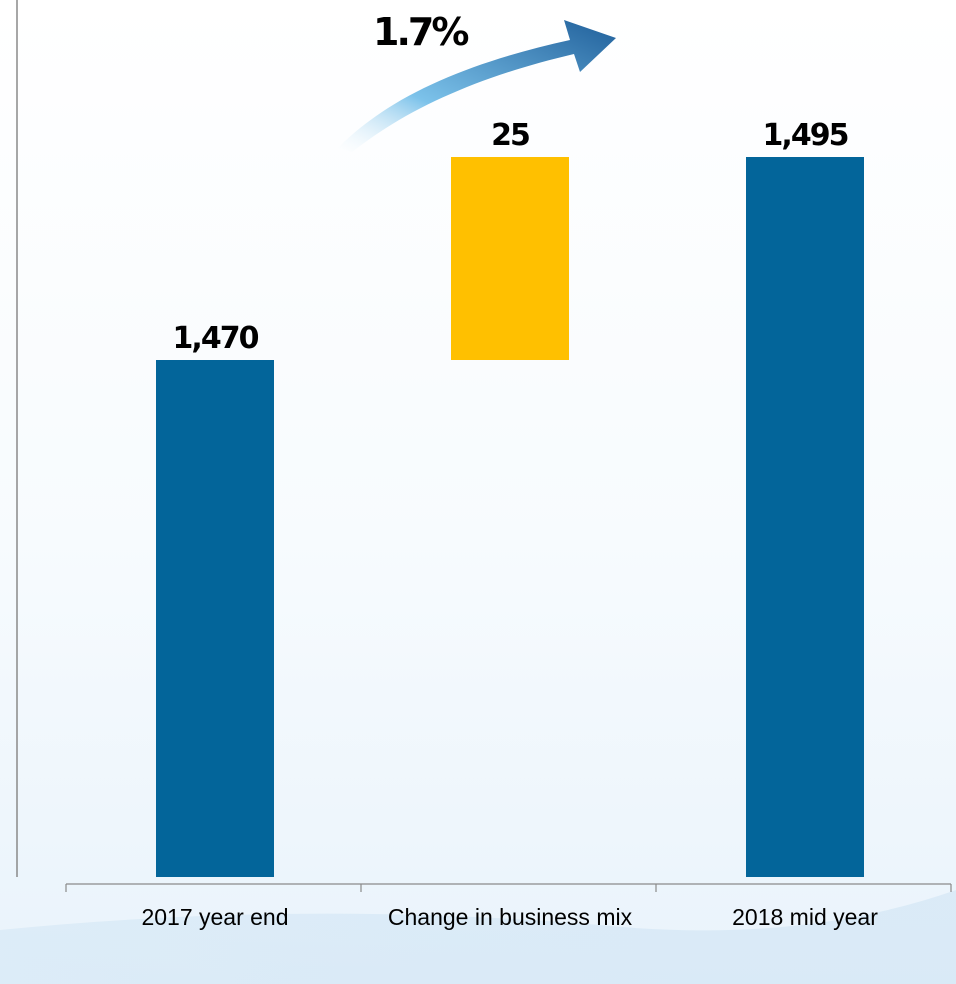  Describe the element at coordinates (508, 888) in the screenshot. I see `x-axis-ticks` at that location.